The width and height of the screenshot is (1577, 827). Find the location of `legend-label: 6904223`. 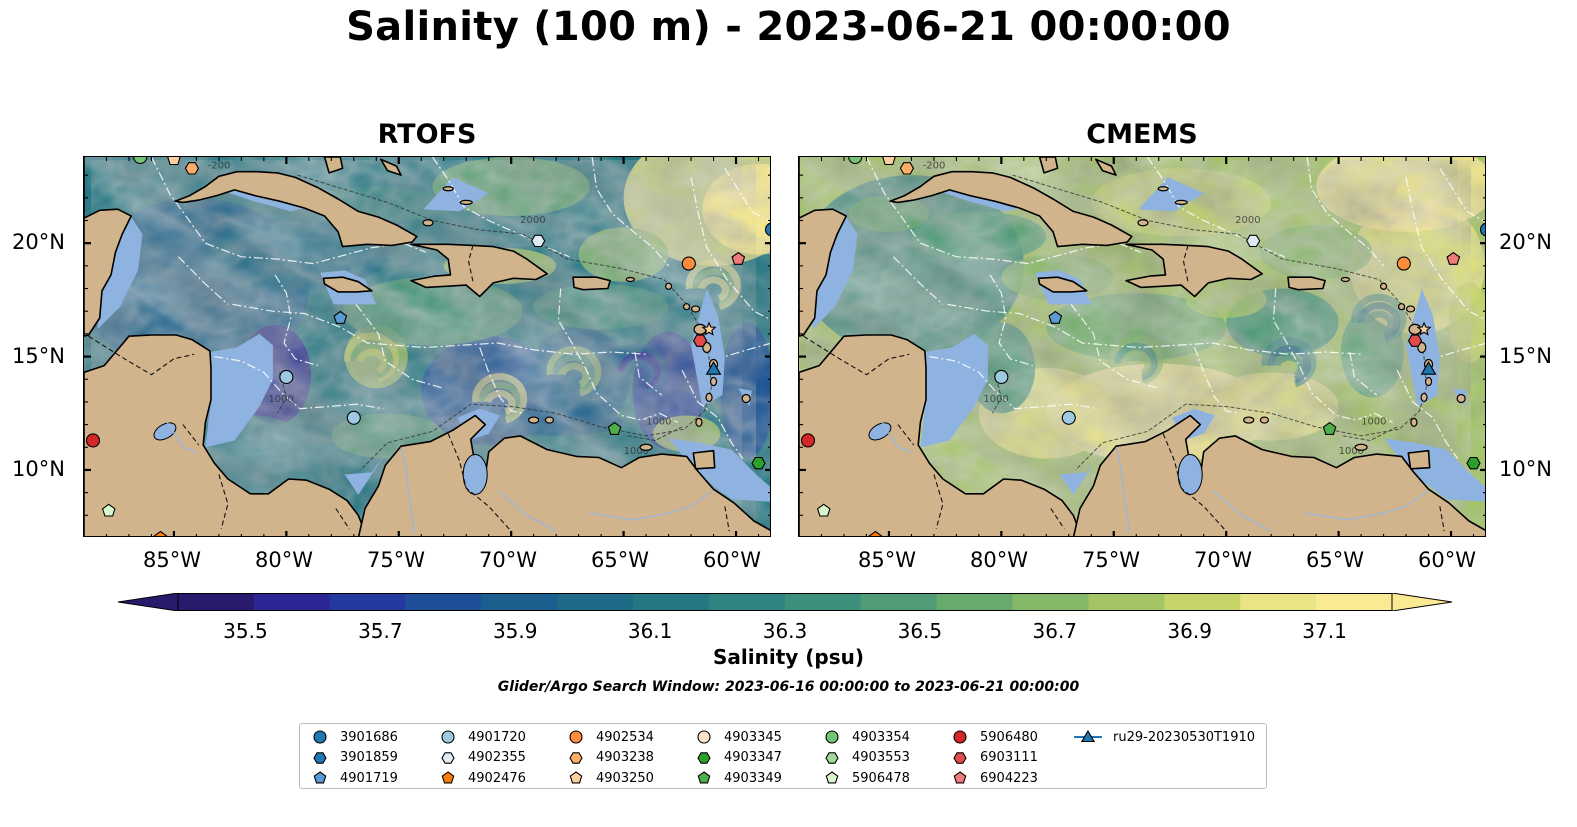

legend-label: 6904223 is located at coordinates (1009, 778).